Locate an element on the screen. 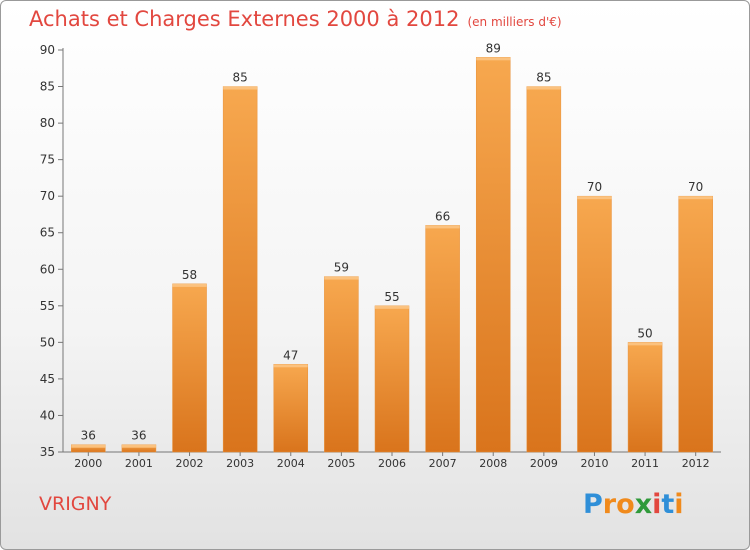 This screenshot has width=750, height=550. x-tick-label: 2009 is located at coordinates (544, 463).